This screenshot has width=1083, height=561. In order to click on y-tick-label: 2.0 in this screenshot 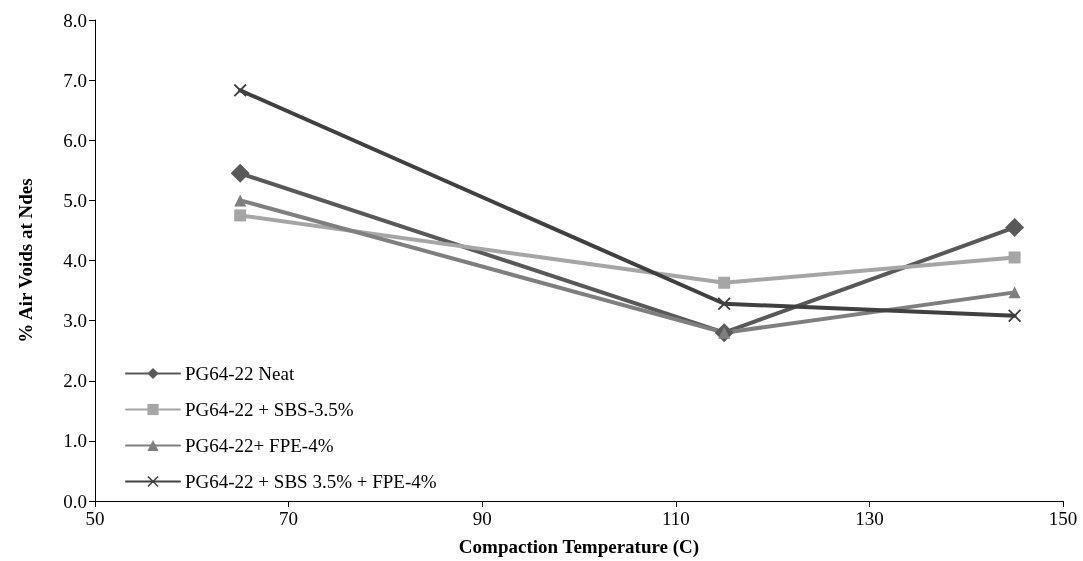, I will do `click(75, 381)`.